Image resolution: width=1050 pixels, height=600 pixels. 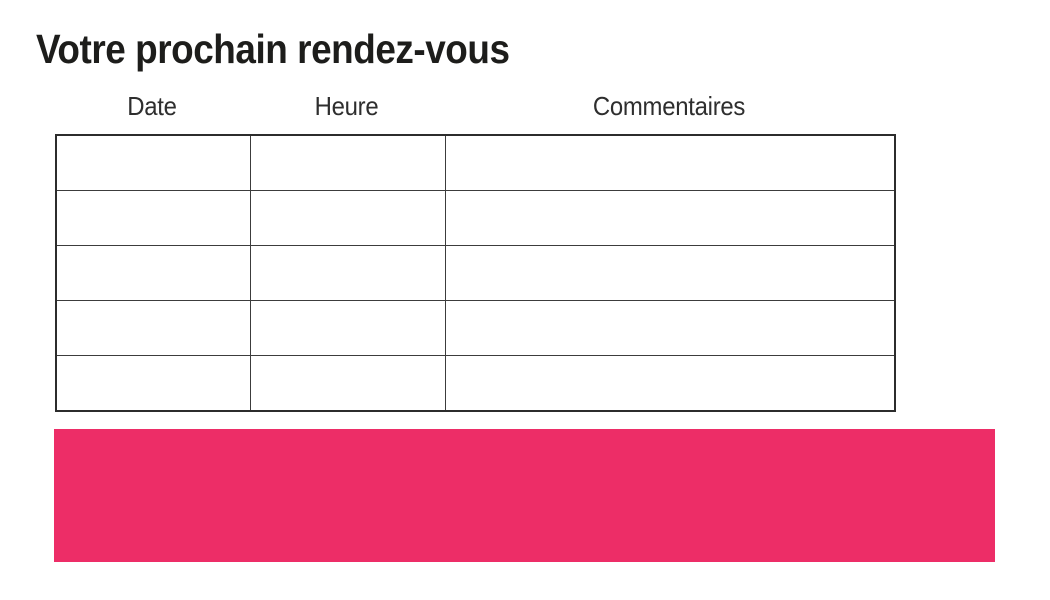 What do you see at coordinates (669, 106) in the screenshot?
I see `column-header-commentaires: Commentaires` at bounding box center [669, 106].